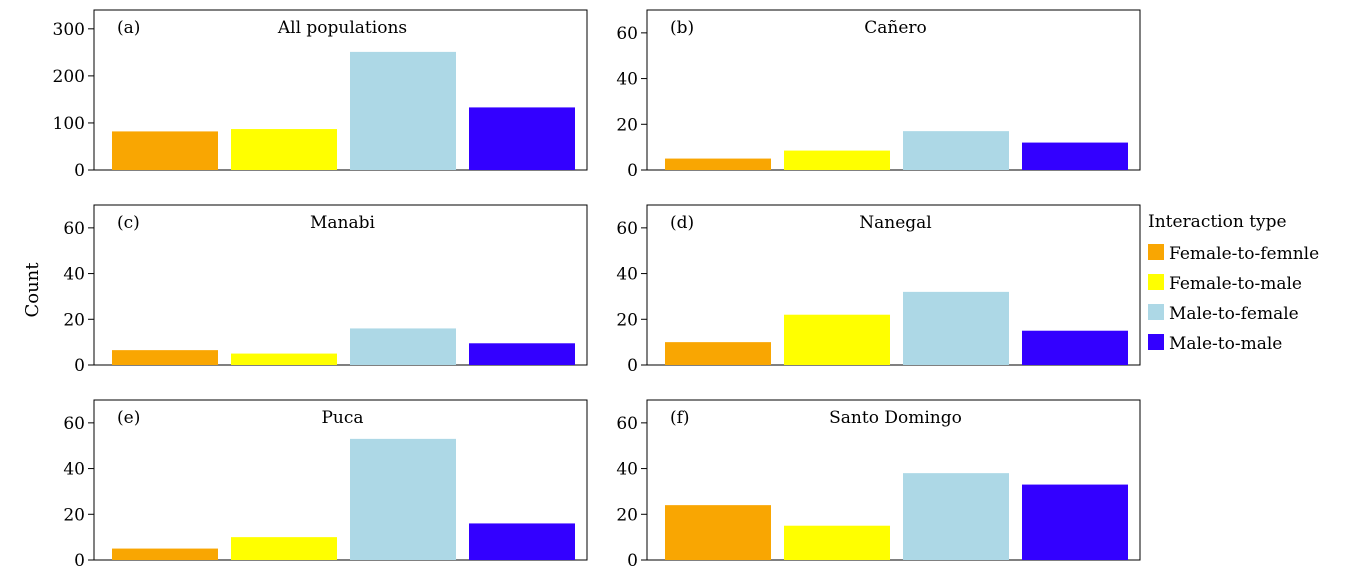  Describe the element at coordinates (342, 28) in the screenshot. I see `panel-title: All populations` at that location.